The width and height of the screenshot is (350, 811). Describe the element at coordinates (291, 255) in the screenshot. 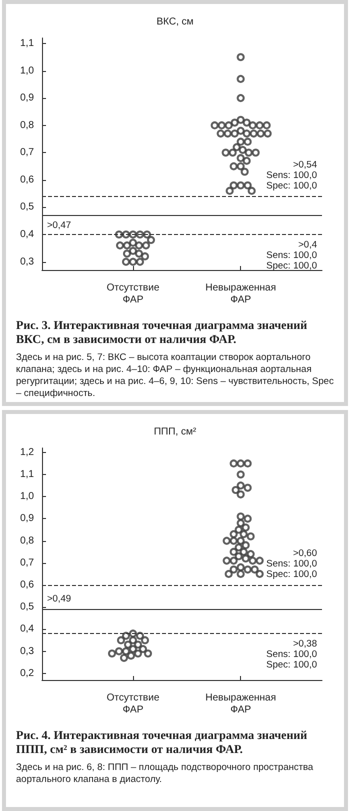

I see `ref-line-label: >0,4 Sens: 100,0 Spec: 100,0` at that location.